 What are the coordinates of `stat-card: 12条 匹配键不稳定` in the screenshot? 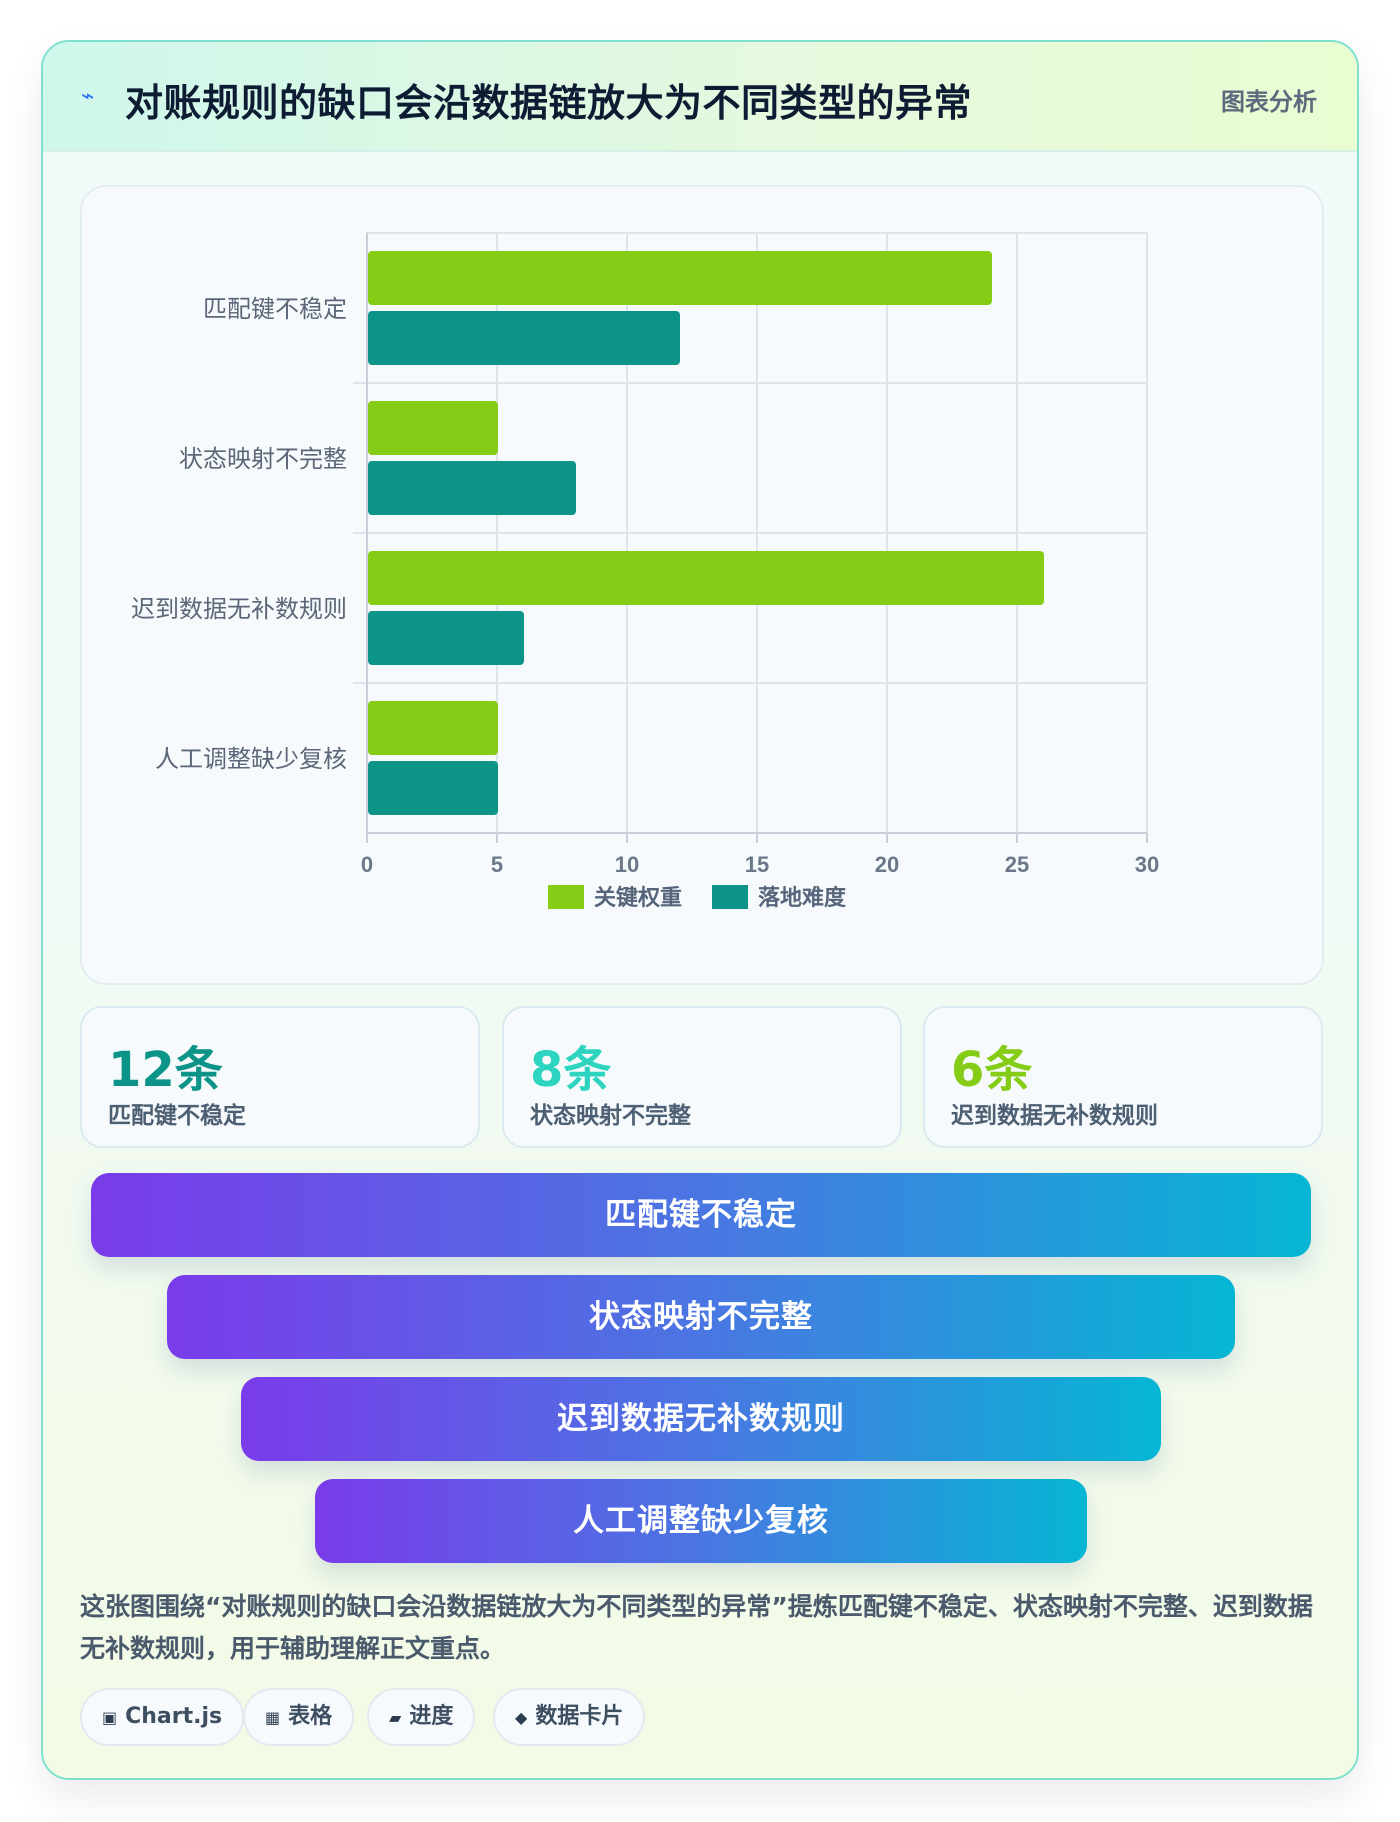 It's located at (280, 1077).